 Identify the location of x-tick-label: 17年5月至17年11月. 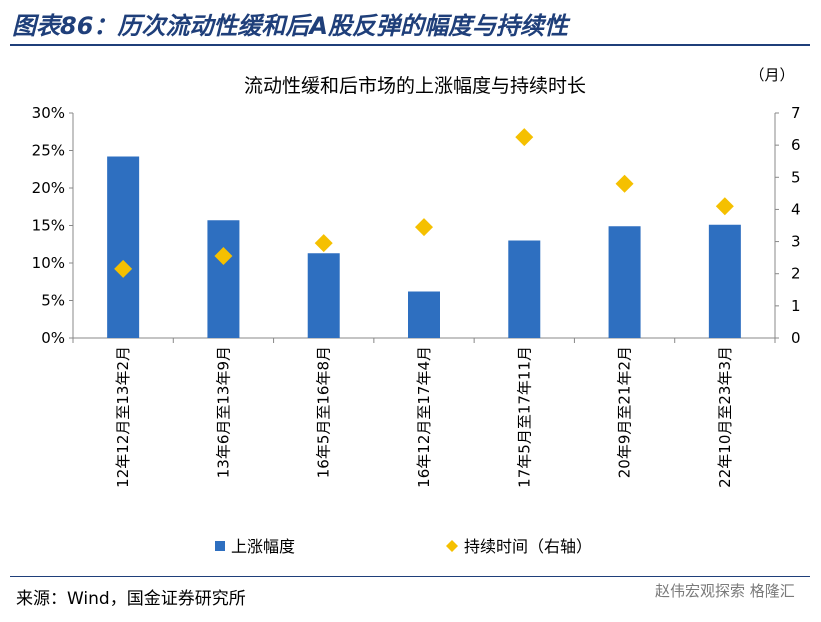
(524, 417).